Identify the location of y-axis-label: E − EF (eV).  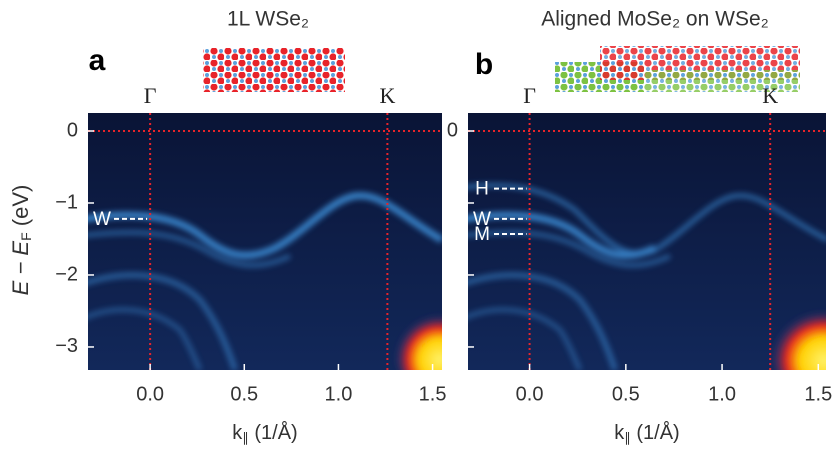
(21, 240).